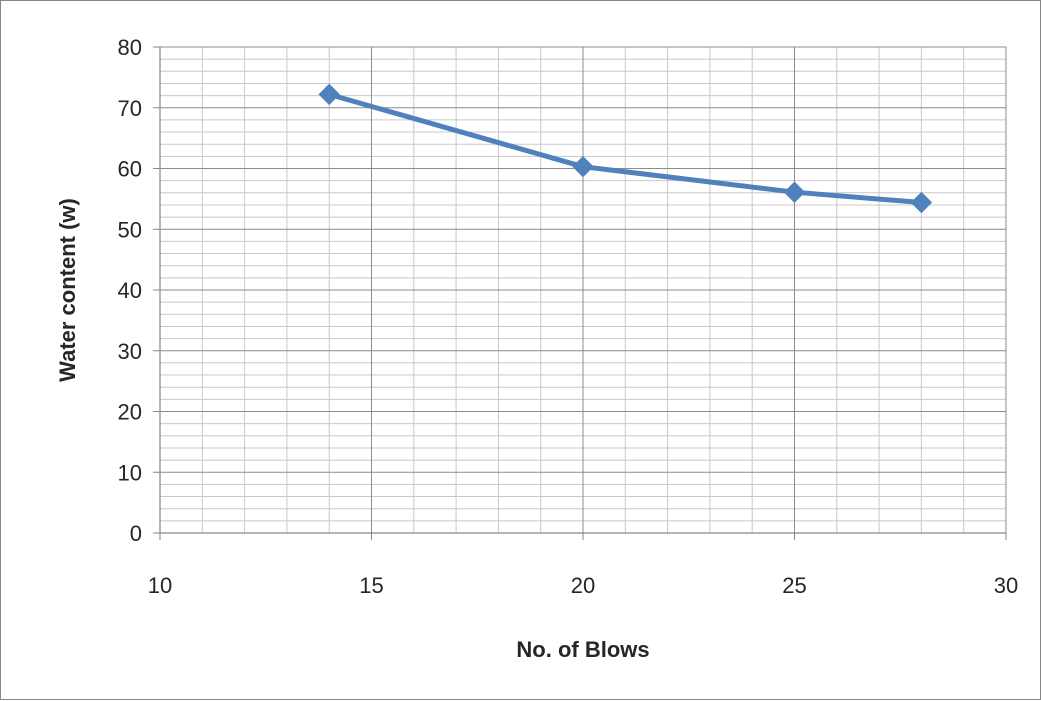 The height and width of the screenshot is (701, 1041). I want to click on y-tick-label: 40, so click(130, 290).